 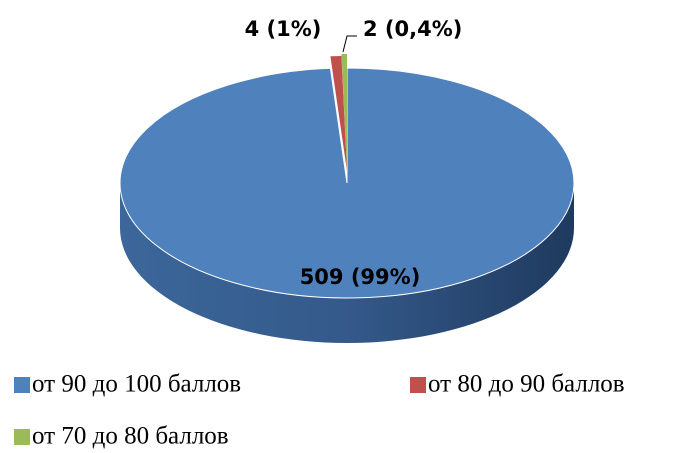 I want to click on leader-line, so click(x=349, y=44).